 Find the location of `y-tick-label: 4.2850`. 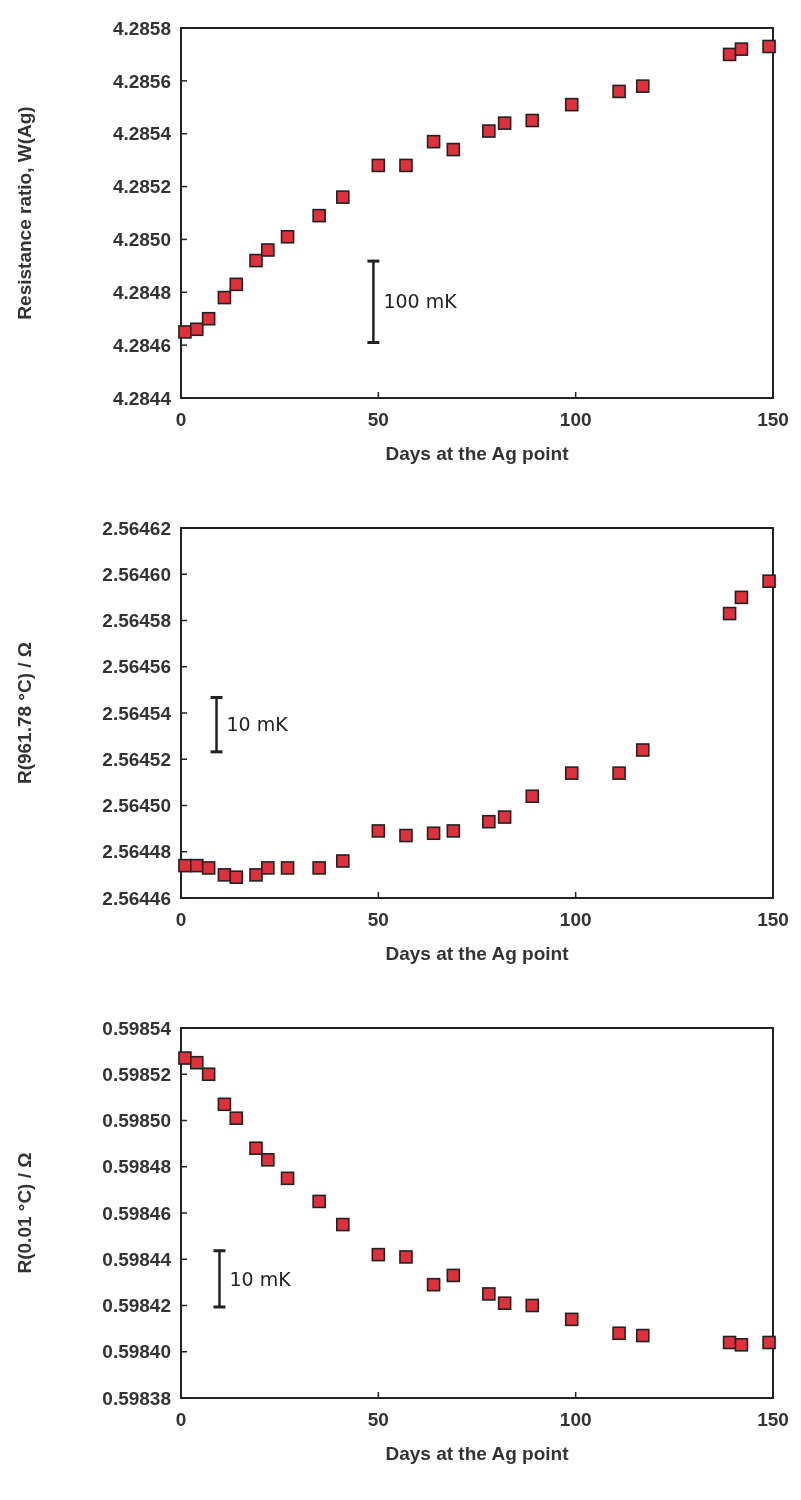

y-tick-label: 4.2850 is located at coordinates (141, 240).